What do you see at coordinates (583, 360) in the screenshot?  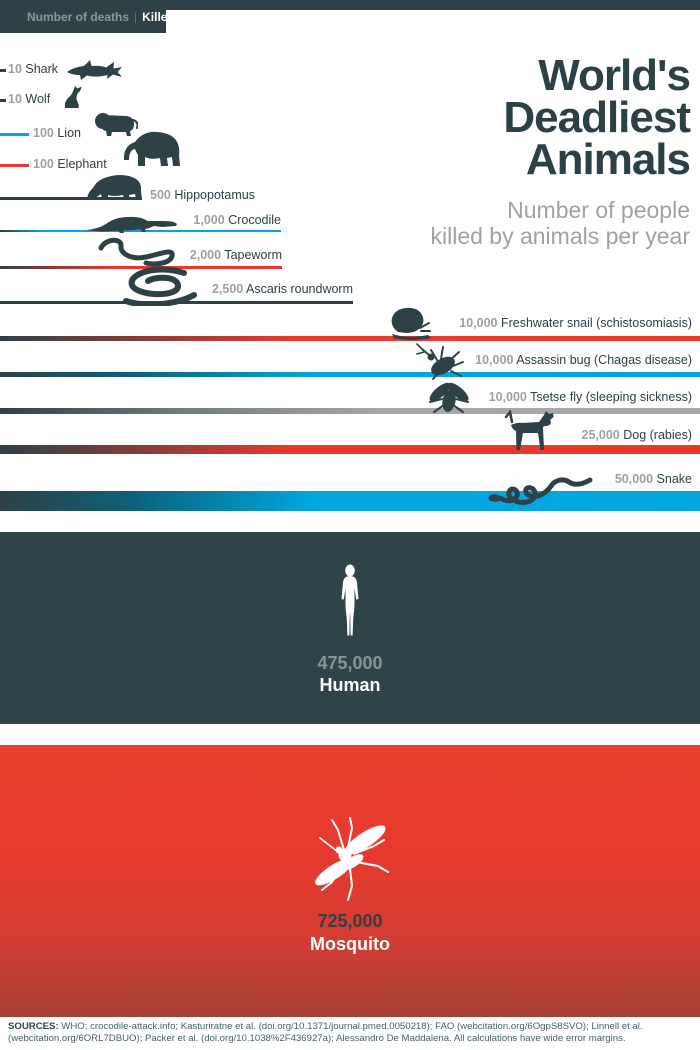 I see `row-label-assassin-bug: 10,000 Assassin bug (Chagas disease)` at bounding box center [583, 360].